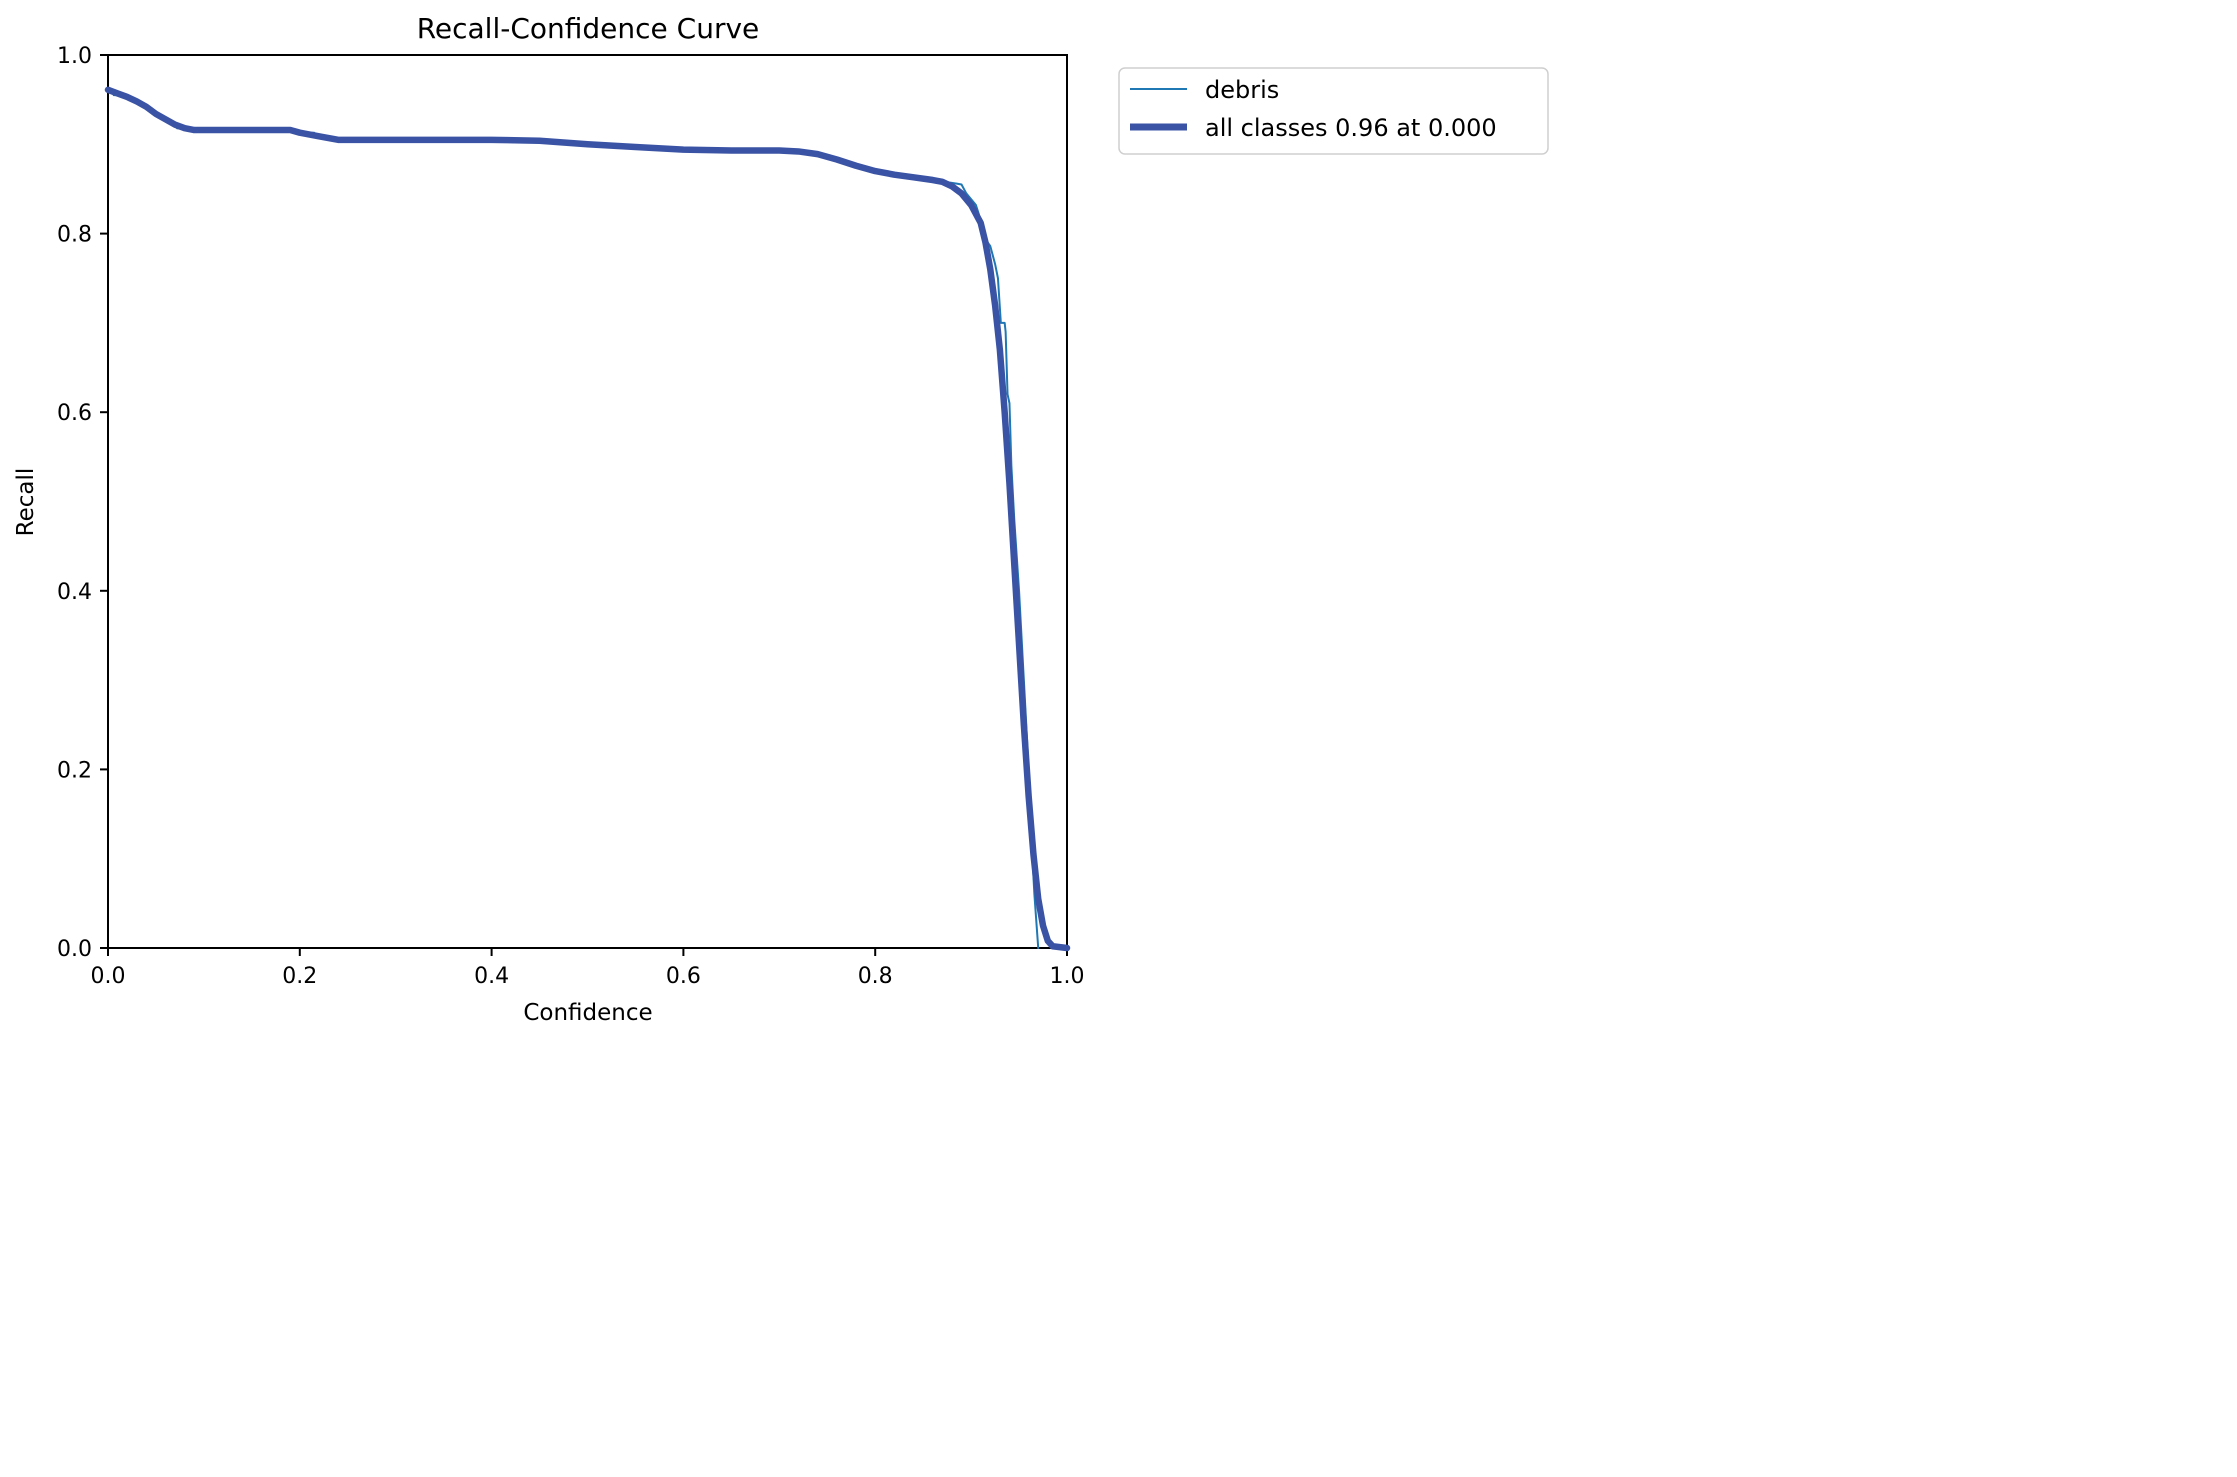  I want to click on x-axis: 0.0 0.2 0.4 0.6 0.8 1.0, so click(588, 968).